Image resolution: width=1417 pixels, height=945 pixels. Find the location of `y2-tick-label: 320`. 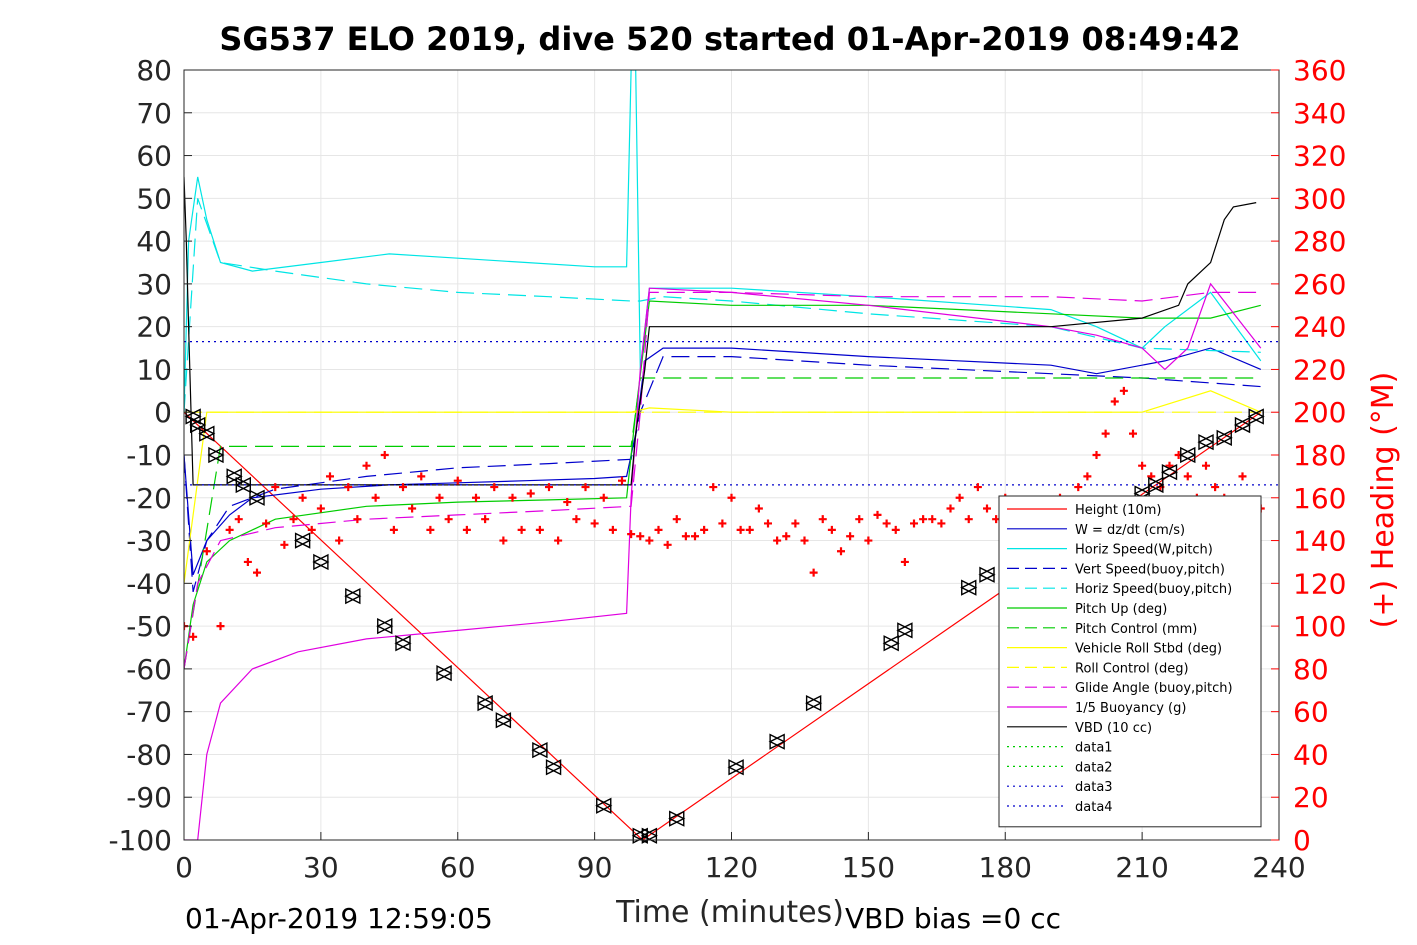

y2-tick-label: 320 is located at coordinates (1319, 156).